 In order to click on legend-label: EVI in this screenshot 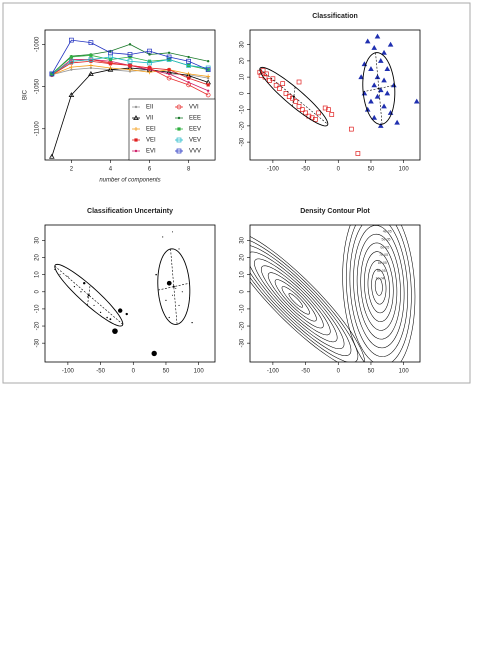, I will do `click(151, 152)`.